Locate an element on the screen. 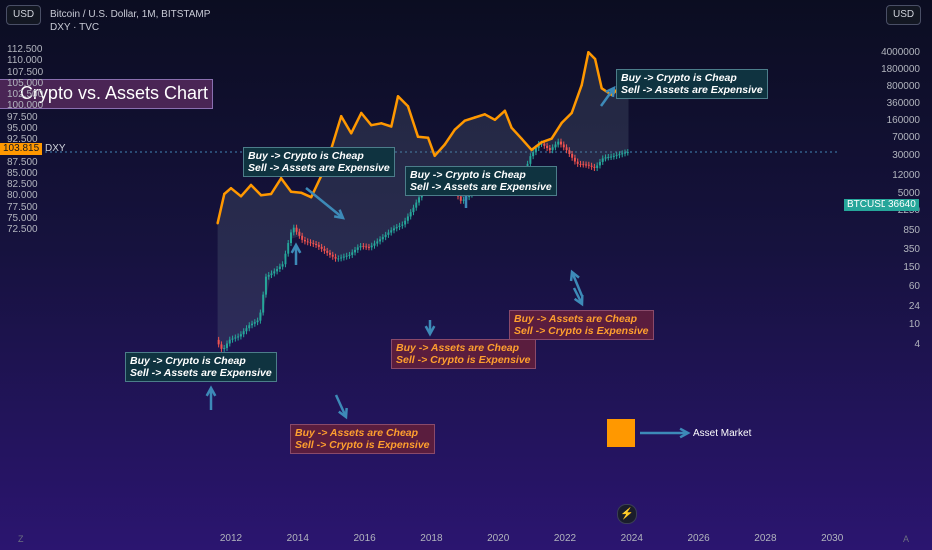 The width and height of the screenshot is (932, 550). x-tick: 2028 is located at coordinates (765, 538).